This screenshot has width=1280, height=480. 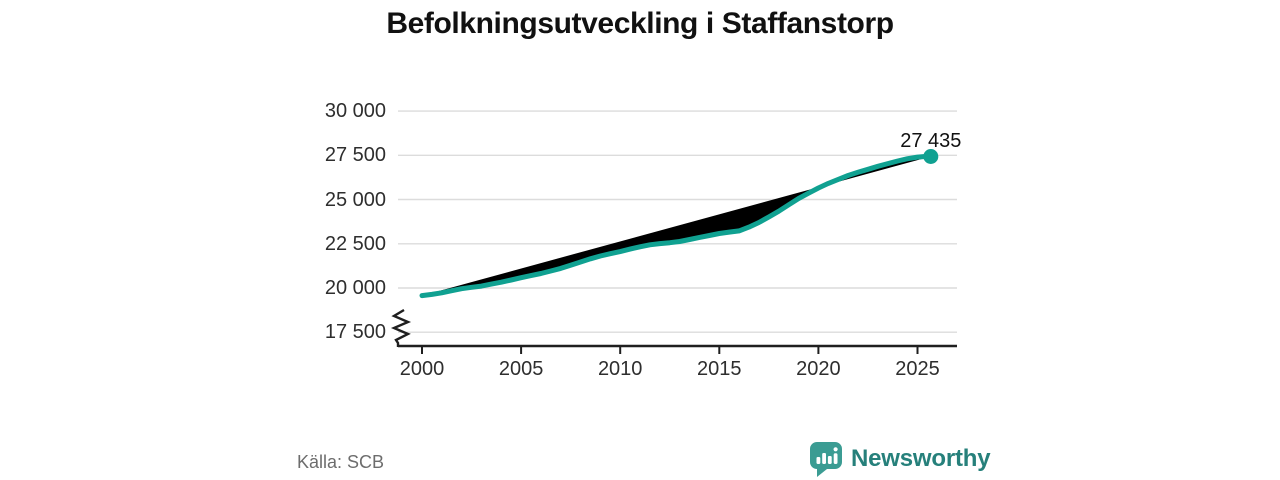 I want to click on x-axis-tick-label: 2000, so click(x=422, y=369).